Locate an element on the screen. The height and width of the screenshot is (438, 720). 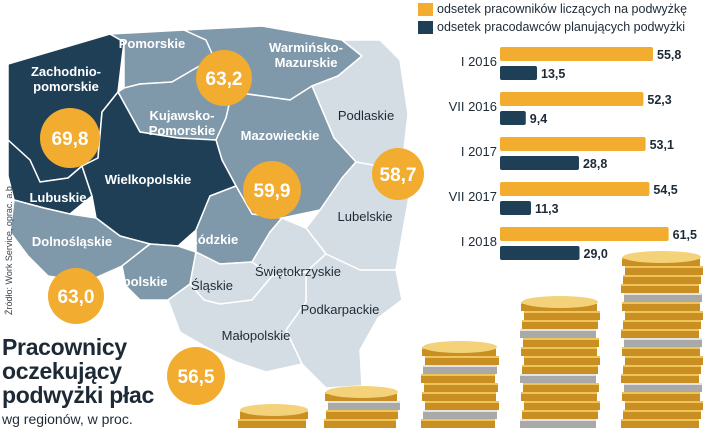
category-label: I 2016 is located at coordinates (479, 61).